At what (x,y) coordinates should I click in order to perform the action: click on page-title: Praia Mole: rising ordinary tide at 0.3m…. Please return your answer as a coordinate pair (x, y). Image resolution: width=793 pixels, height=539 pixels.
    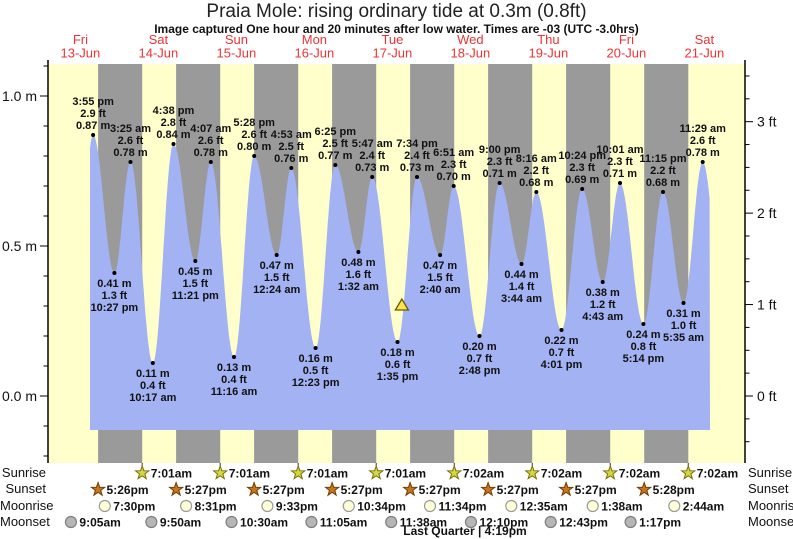
    Looking at the image, I should click on (396, 11).